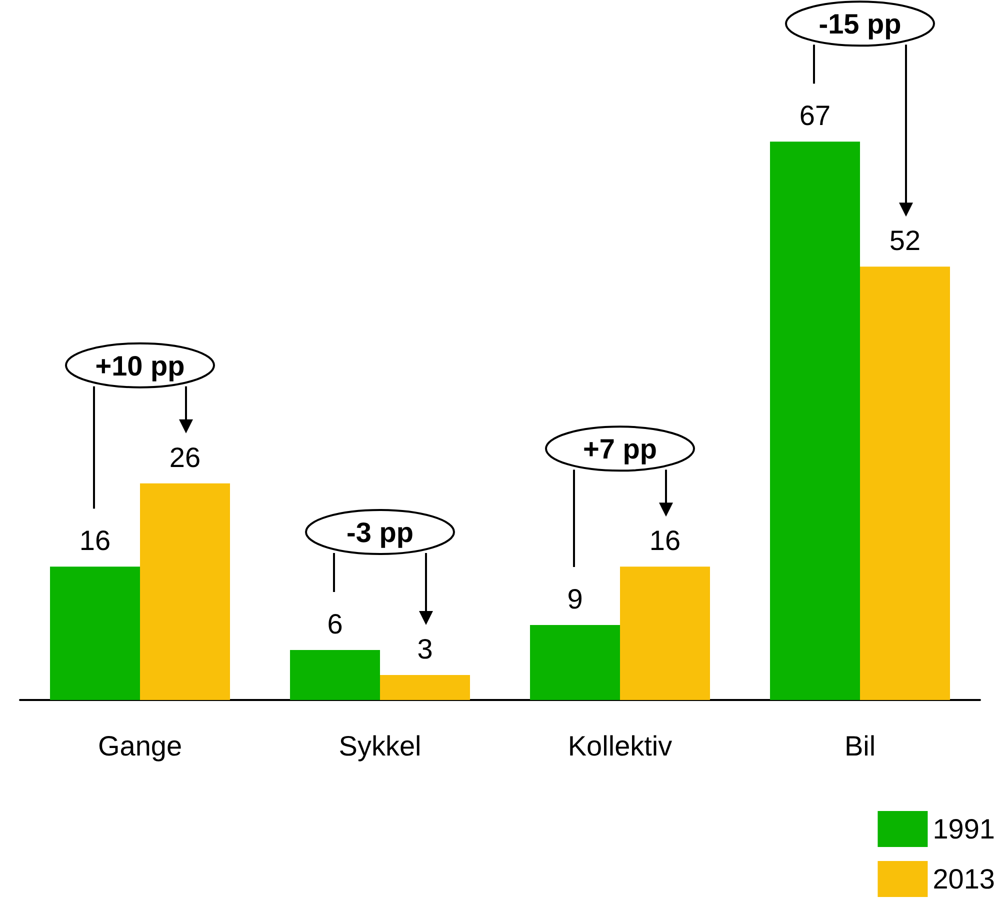 This screenshot has width=1000, height=902. What do you see at coordinates (620, 449) in the screenshot?
I see `annotation: +7 pp` at bounding box center [620, 449].